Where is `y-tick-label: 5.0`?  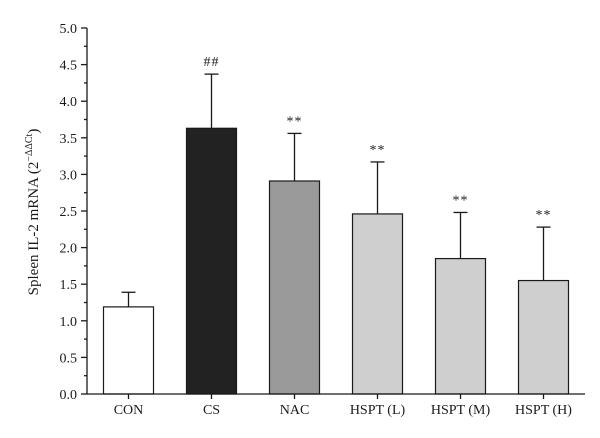 y-tick-label: 5.0 is located at coordinates (69, 29).